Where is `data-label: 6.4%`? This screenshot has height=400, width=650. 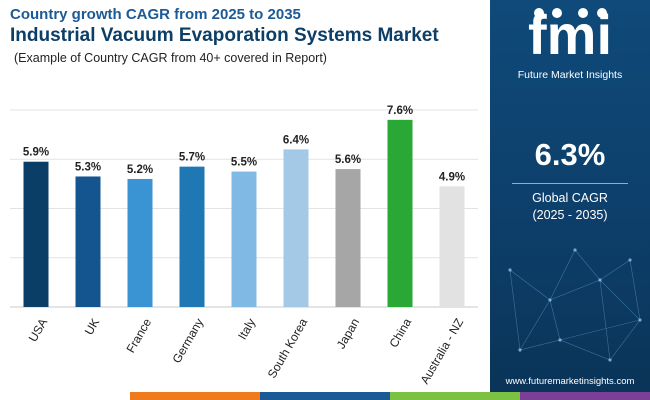
data-label: 6.4% is located at coordinates (296, 140).